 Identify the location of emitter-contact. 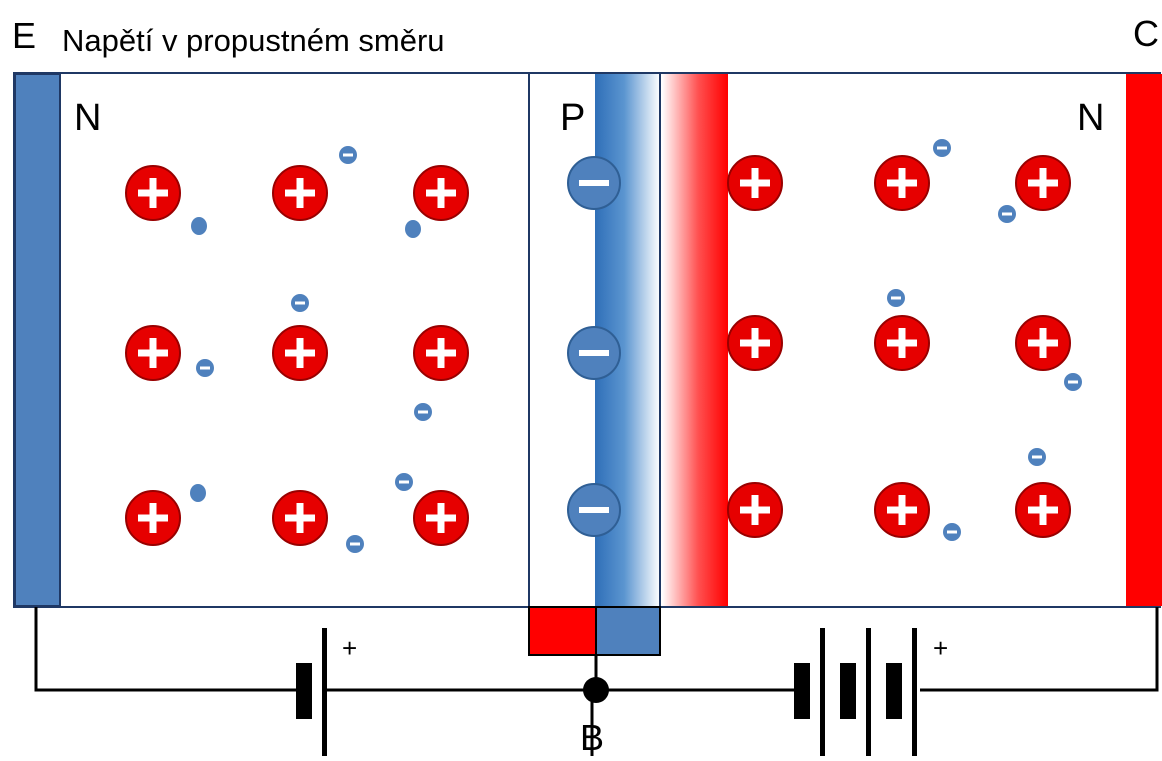
(37, 340).